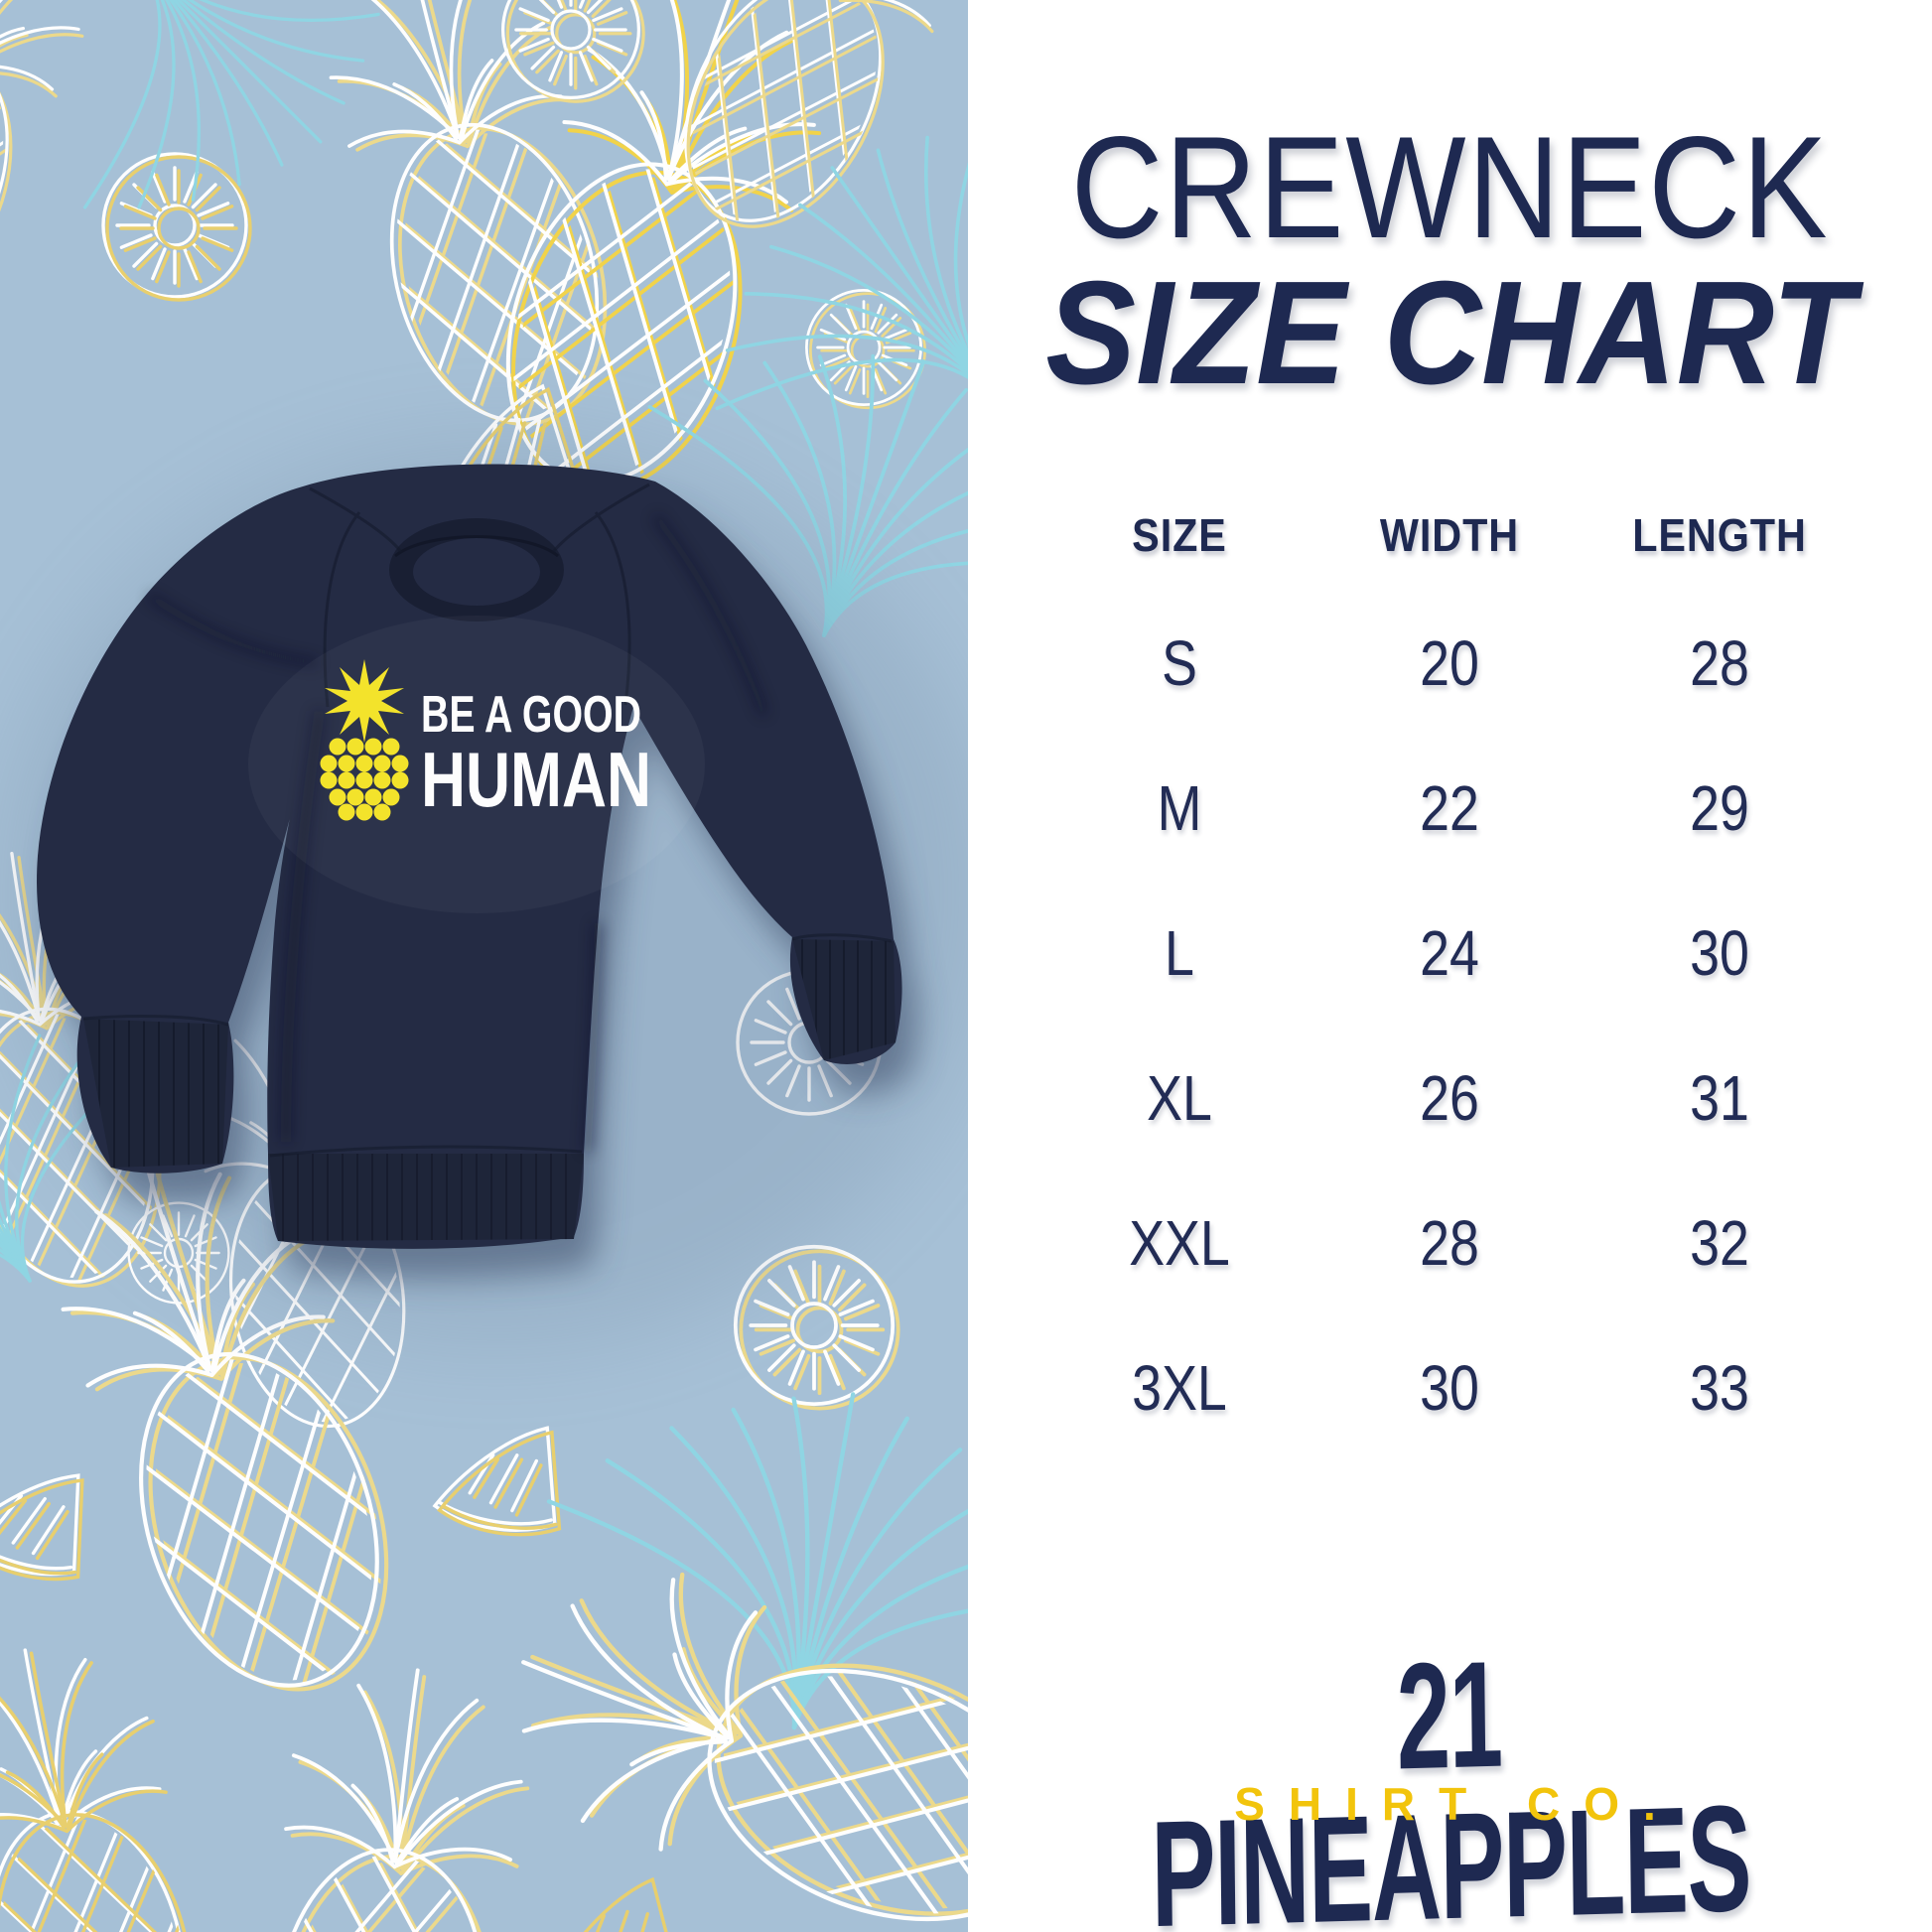 This screenshot has width=1932, height=1932. What do you see at coordinates (1180, 1243) in the screenshot?
I see `cell-size: XXL` at bounding box center [1180, 1243].